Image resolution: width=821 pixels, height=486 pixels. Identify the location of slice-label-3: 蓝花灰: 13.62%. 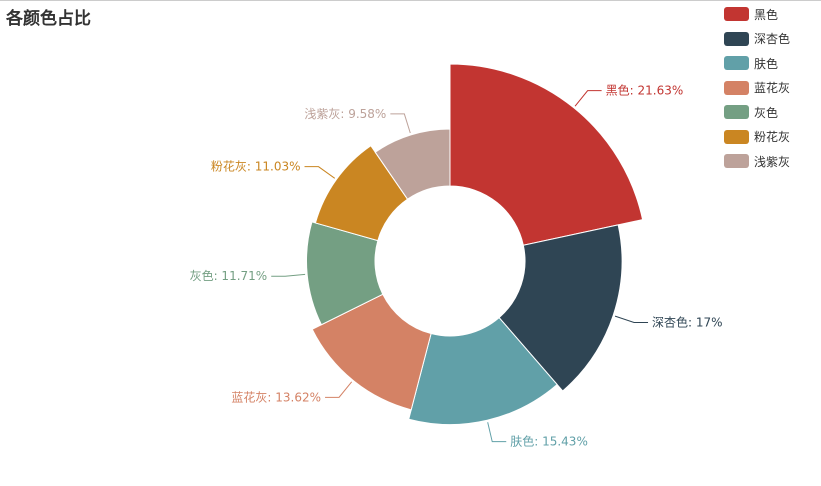
(276, 396).